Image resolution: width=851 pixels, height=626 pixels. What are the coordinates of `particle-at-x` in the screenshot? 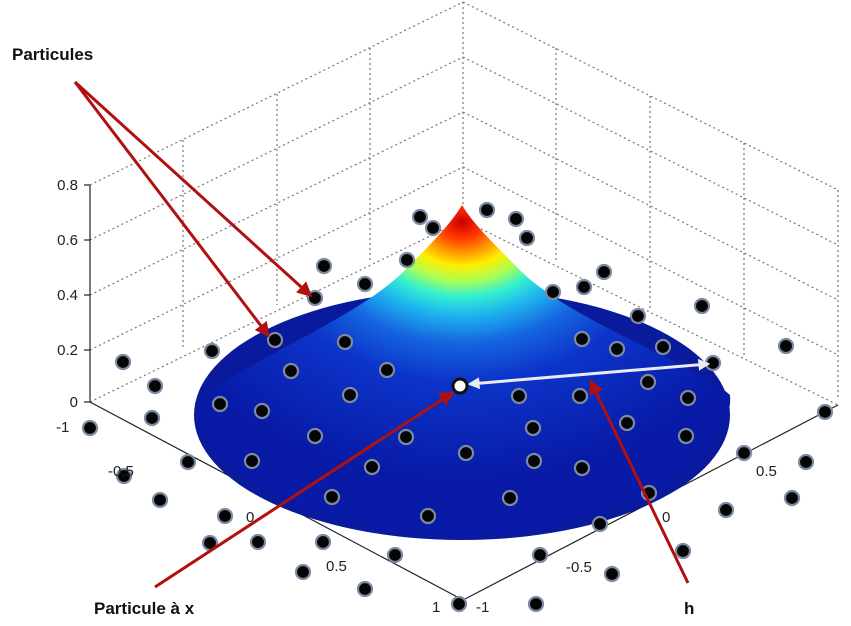 It's located at (460, 386).